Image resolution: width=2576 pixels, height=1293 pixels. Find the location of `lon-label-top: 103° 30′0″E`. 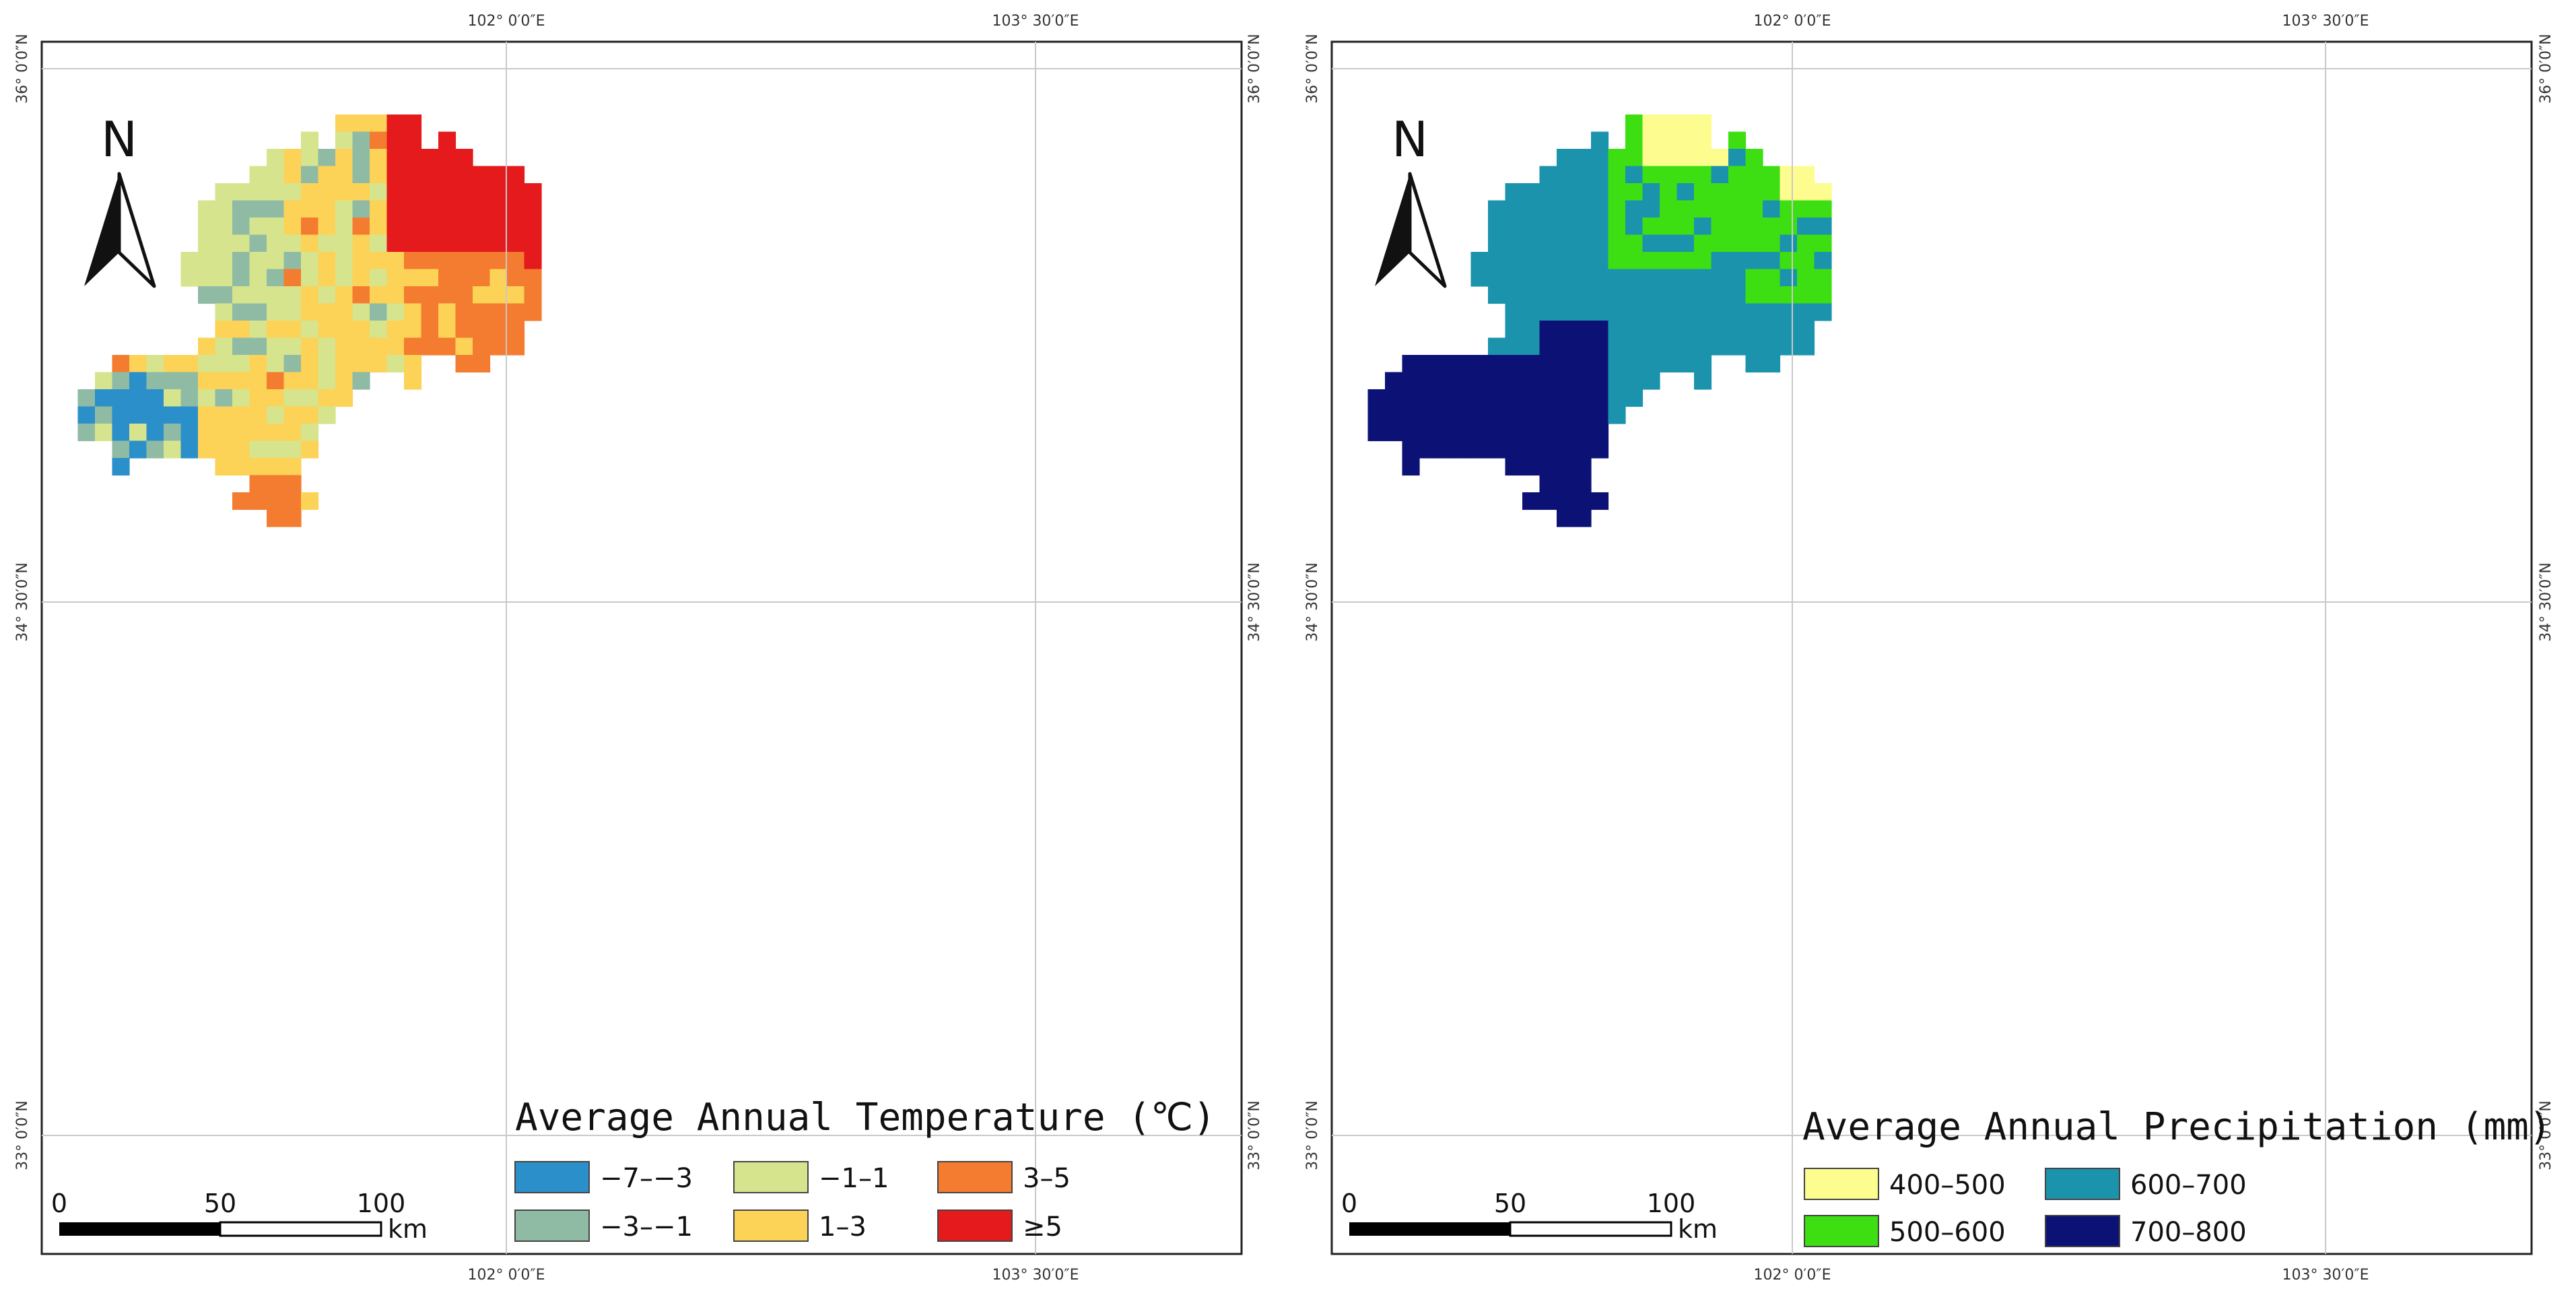

lon-label-top: 103° 30′0″E is located at coordinates (2325, 21).